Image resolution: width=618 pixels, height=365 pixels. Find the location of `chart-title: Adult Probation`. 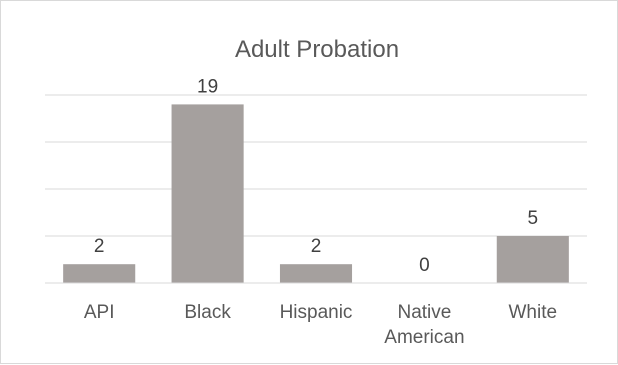

chart-title: Adult Probation is located at coordinates (317, 49).